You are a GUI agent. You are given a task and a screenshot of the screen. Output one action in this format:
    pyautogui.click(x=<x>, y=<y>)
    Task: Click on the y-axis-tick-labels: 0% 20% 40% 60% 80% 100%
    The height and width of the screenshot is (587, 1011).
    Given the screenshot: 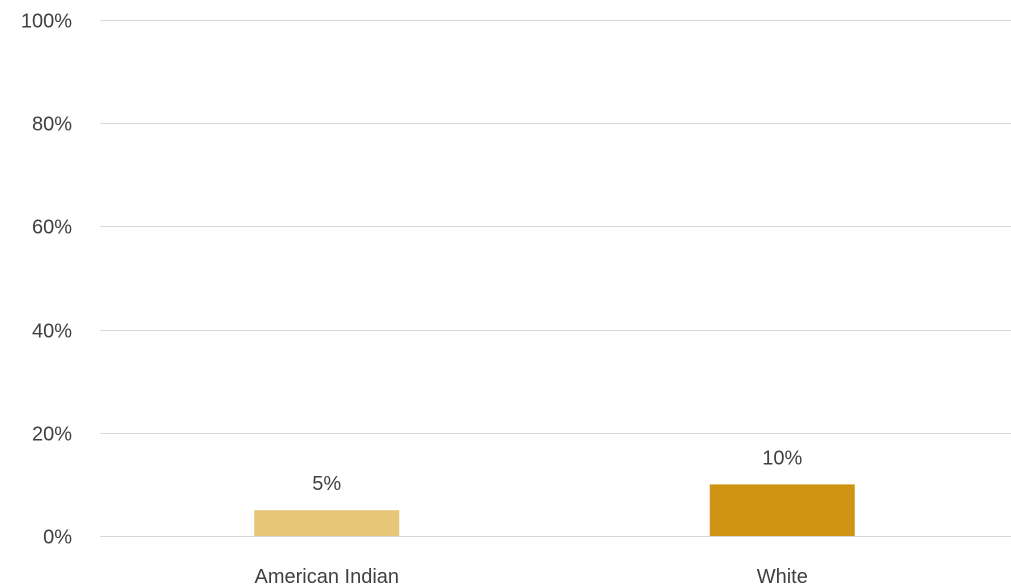 What is the action you would take?
    pyautogui.click(x=46, y=280)
    